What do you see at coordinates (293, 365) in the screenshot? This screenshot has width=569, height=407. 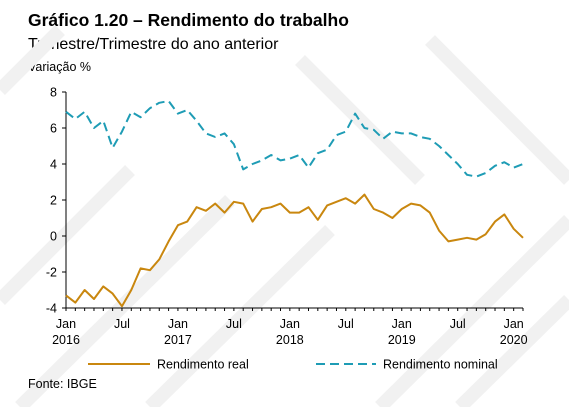 I see `chart-legend: Rendimento real Rendimento nominal` at bounding box center [293, 365].